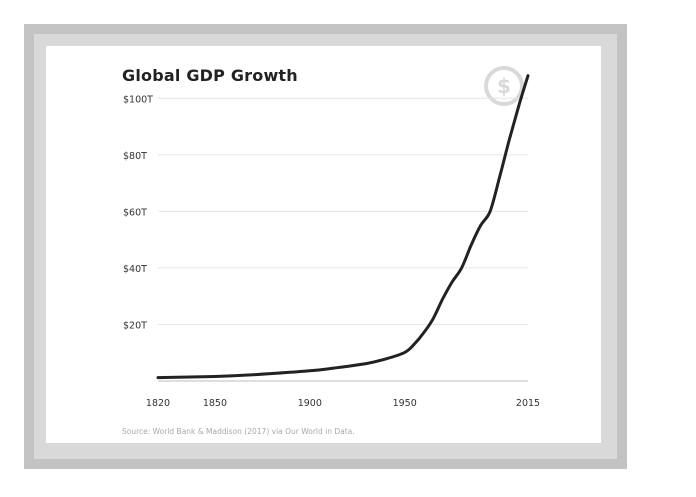  I want to click on x-tick-label: 1850, so click(215, 403).